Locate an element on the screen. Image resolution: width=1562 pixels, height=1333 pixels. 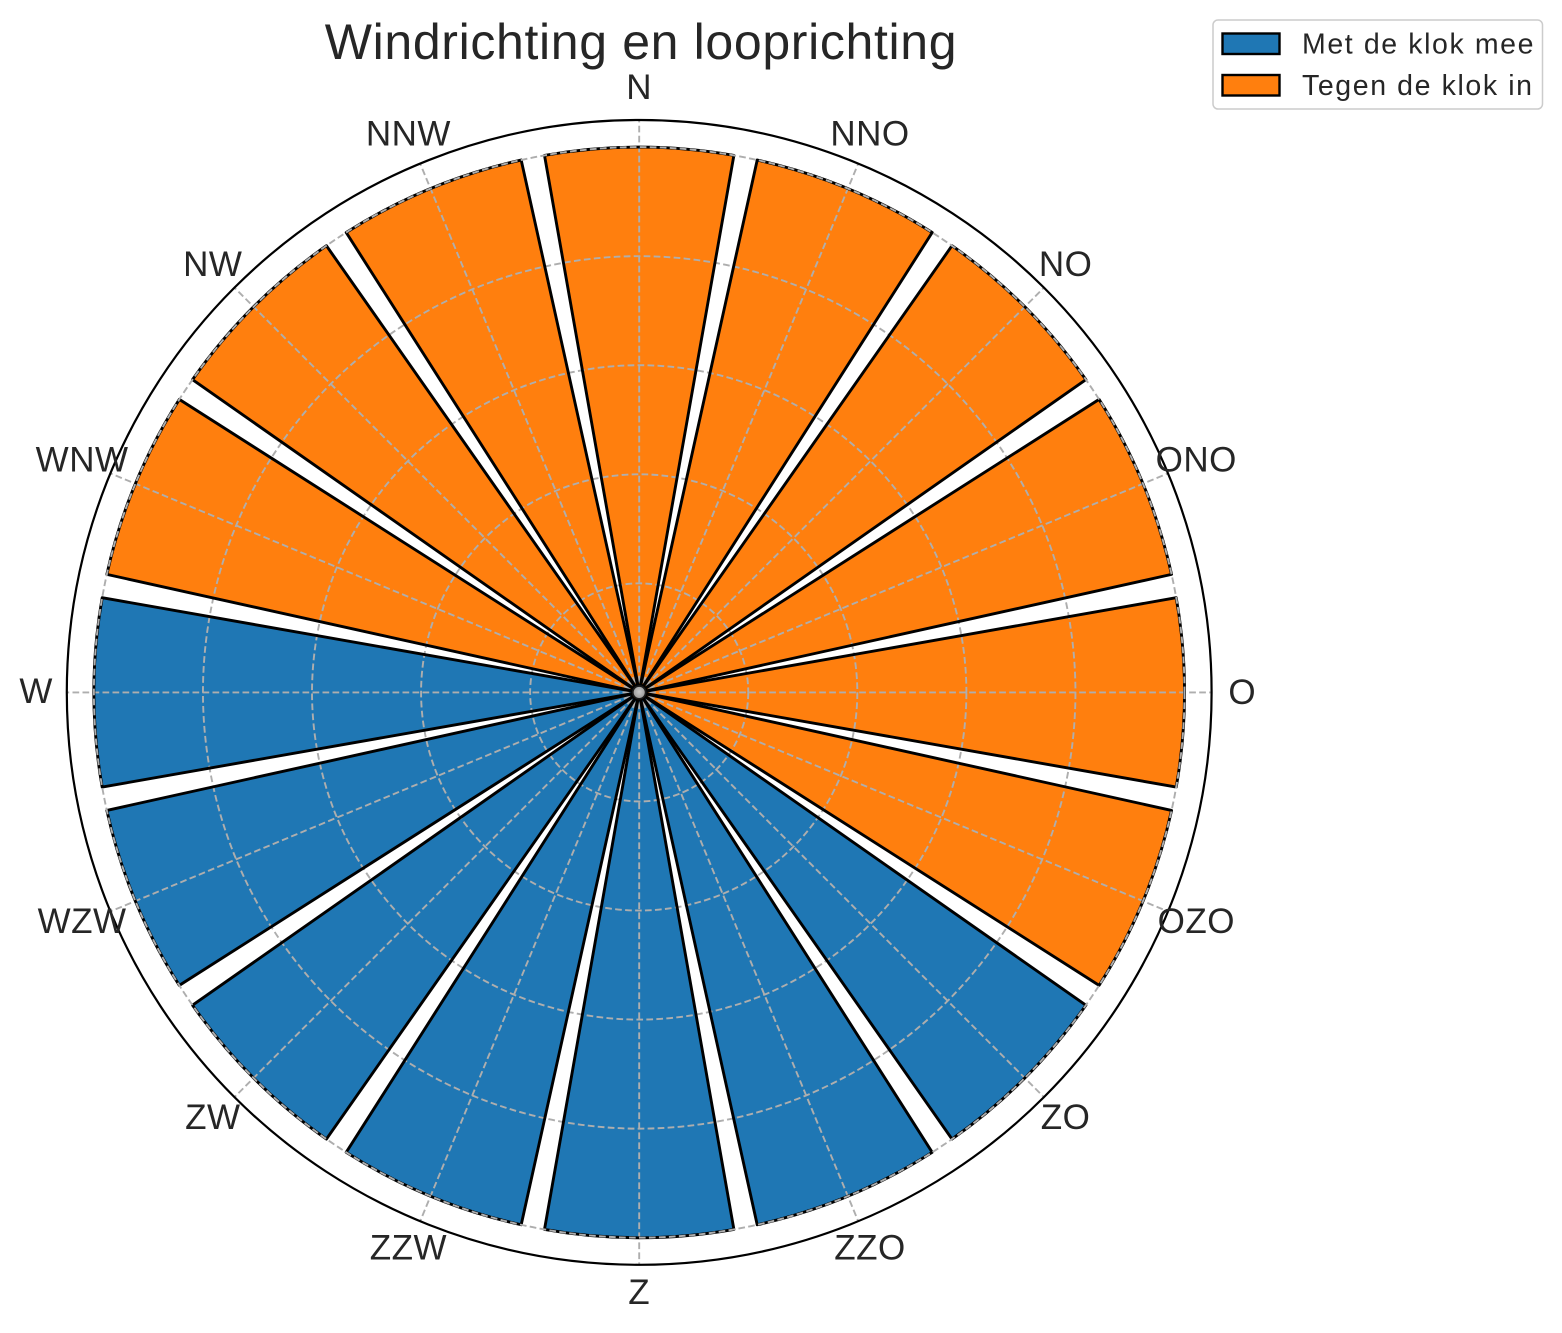
svg-text: ONO is located at coordinates (1196, 460).